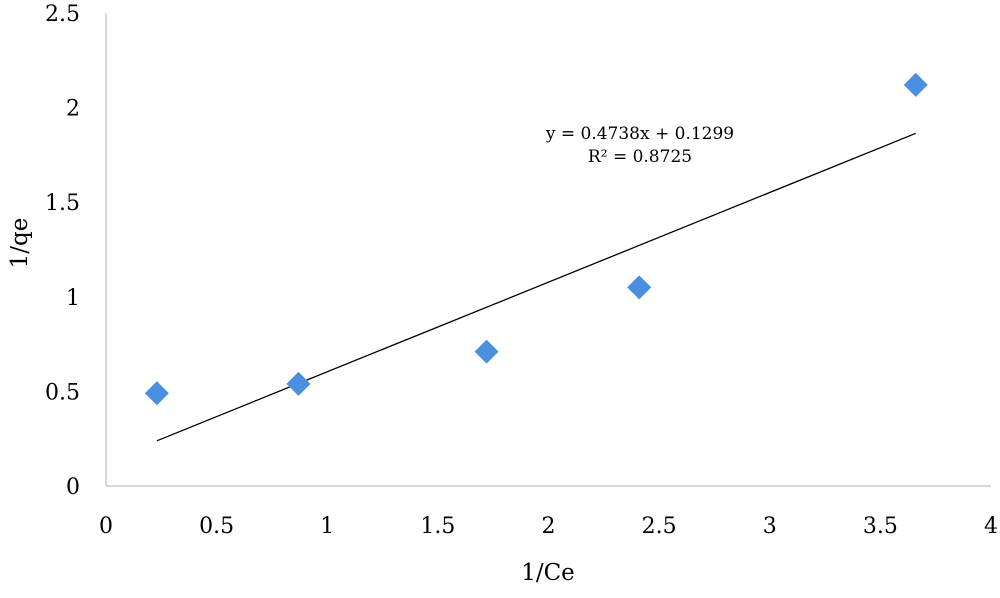 The width and height of the screenshot is (1000, 598). What do you see at coordinates (73, 109) in the screenshot?
I see `y-tick-label: 2` at bounding box center [73, 109].